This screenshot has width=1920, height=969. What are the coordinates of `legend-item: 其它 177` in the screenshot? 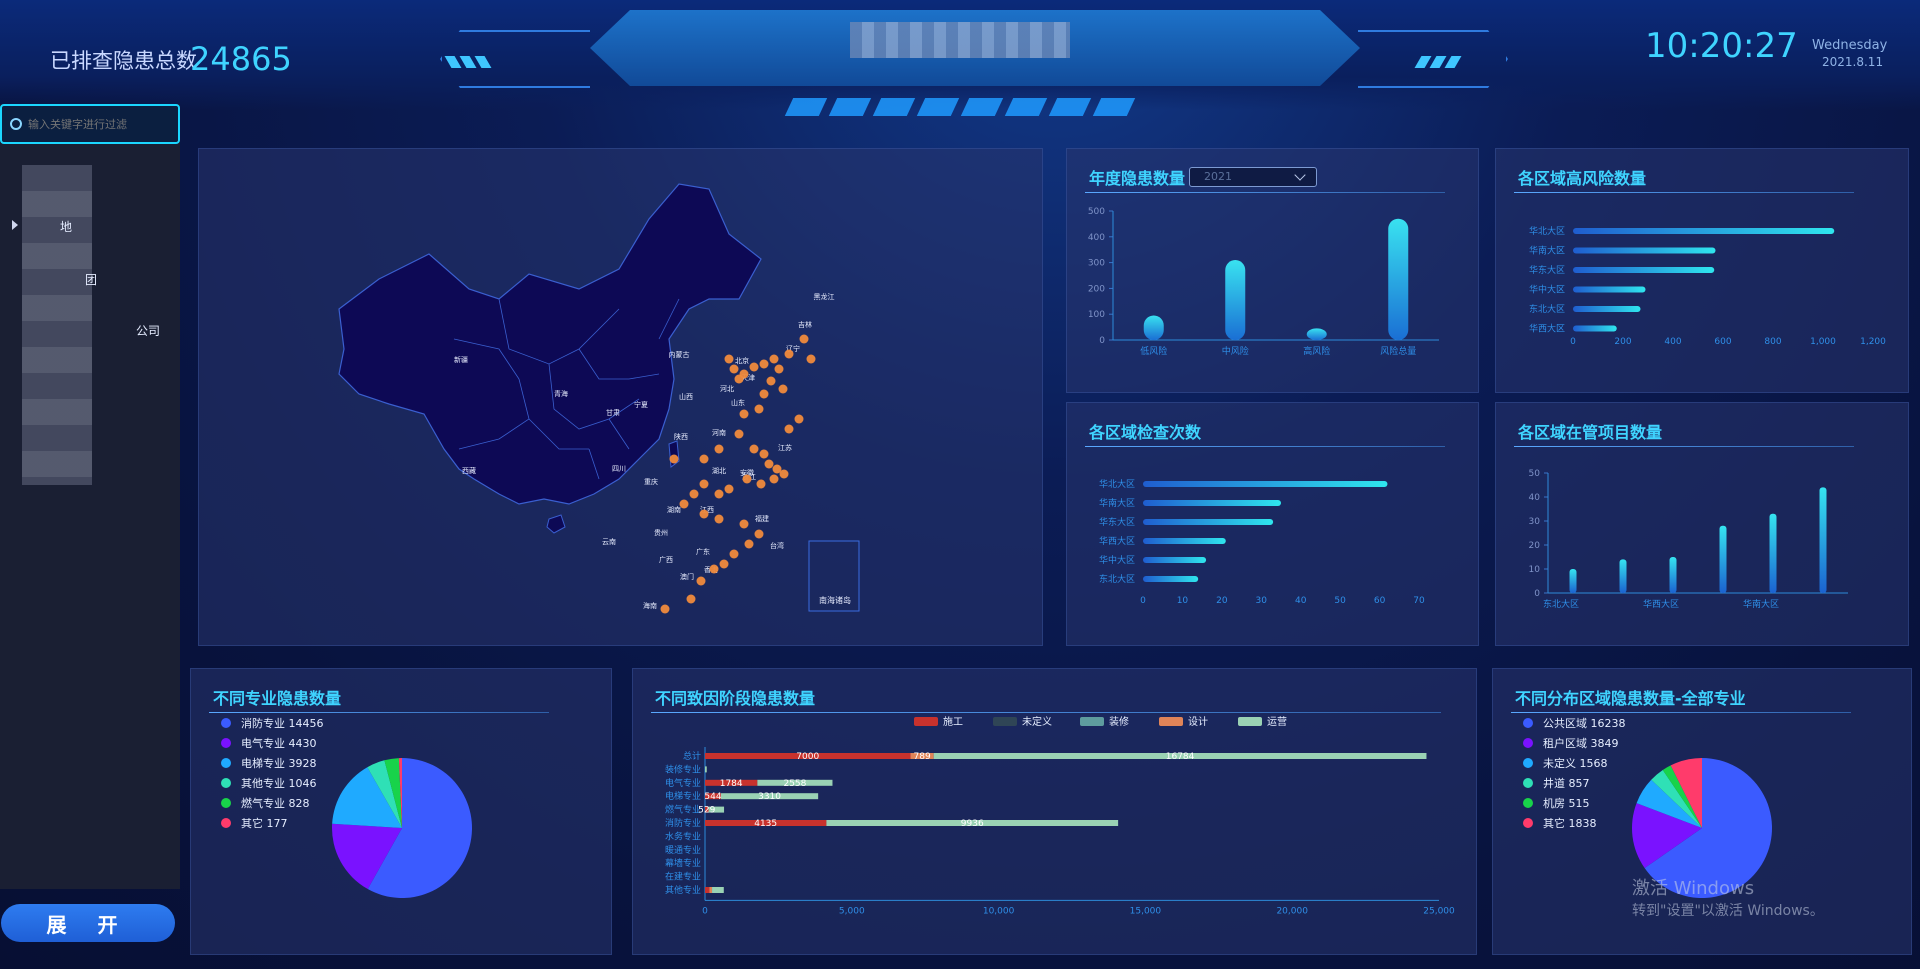 It's located at (254, 823).